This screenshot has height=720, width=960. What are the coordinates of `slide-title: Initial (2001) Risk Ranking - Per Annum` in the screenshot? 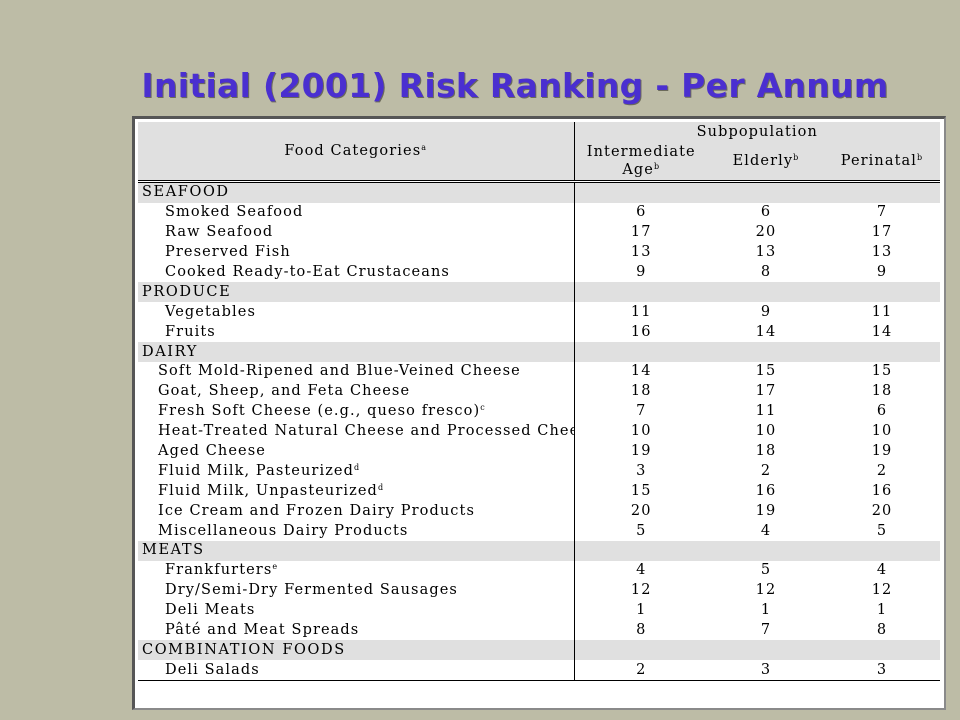 It's located at (515, 85).